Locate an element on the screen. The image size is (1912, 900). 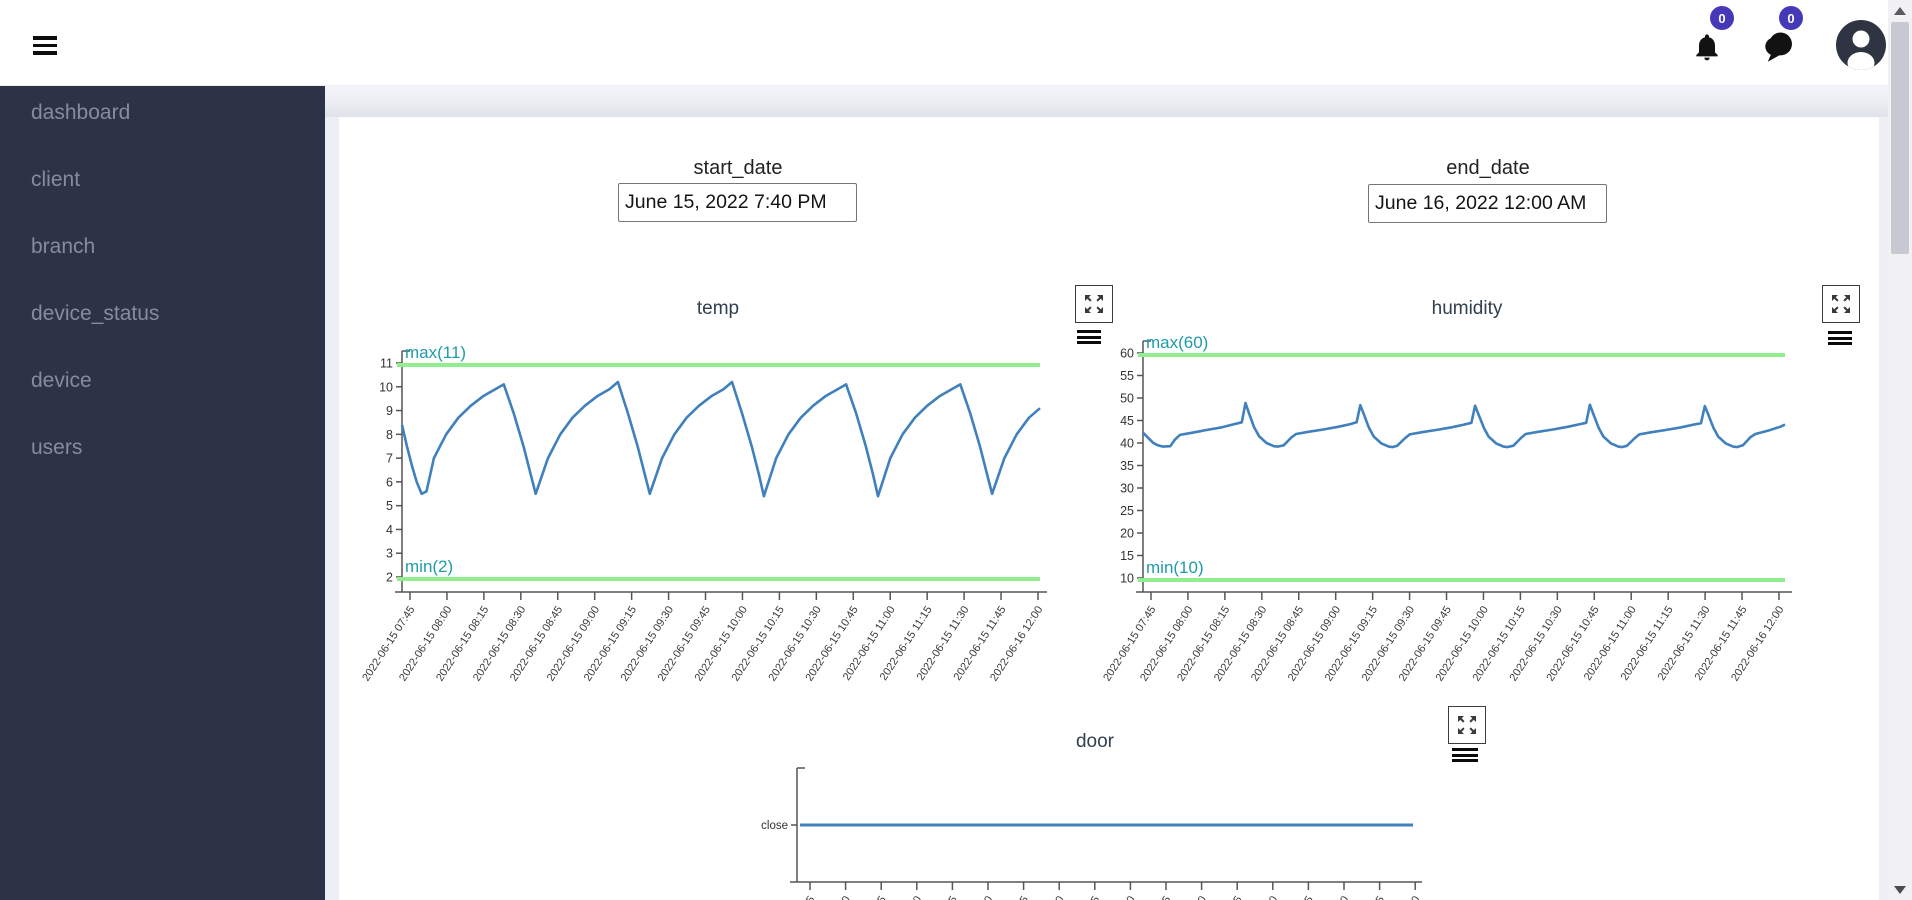
topbar: 0 0 is located at coordinates (956, 43).